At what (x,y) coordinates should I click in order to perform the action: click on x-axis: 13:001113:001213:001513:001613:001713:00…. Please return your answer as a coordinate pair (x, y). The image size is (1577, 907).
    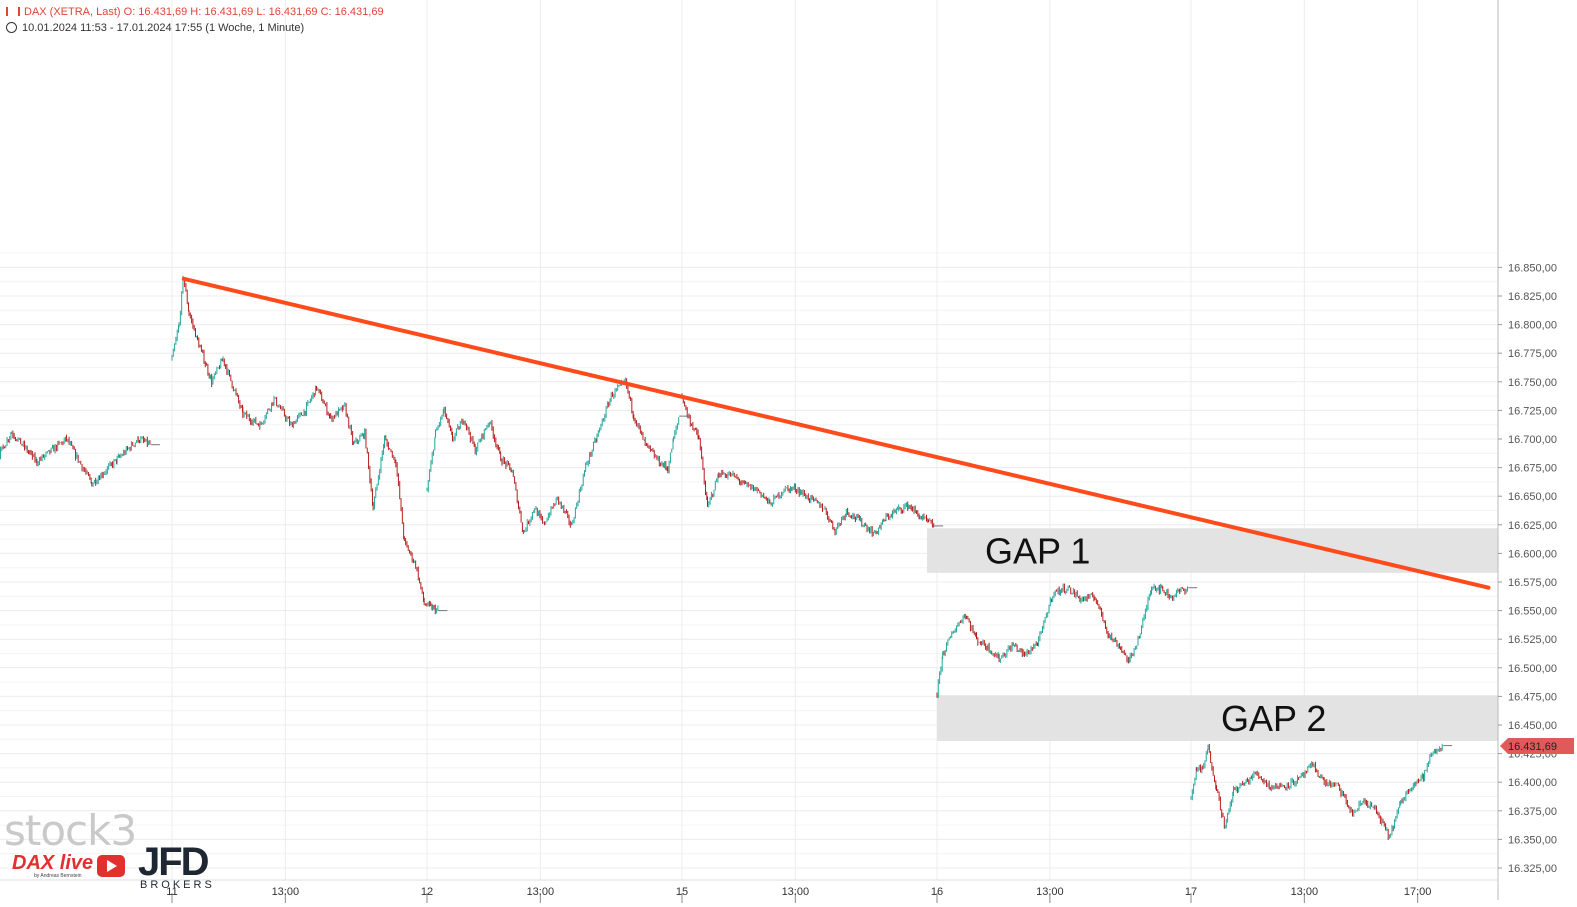
    Looking at the image, I should click on (749, 891).